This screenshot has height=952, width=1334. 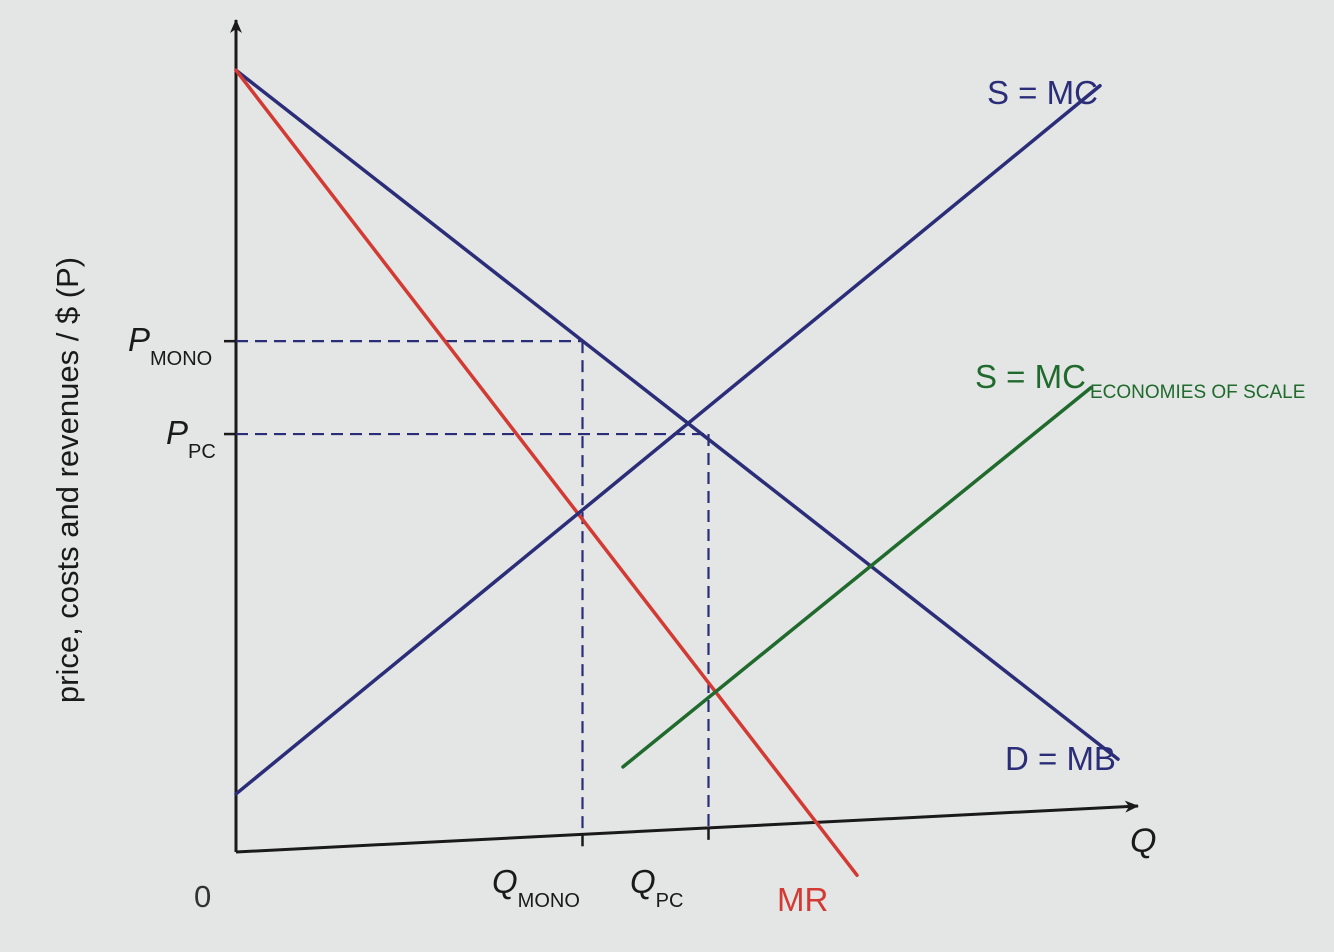 What do you see at coordinates (1140, 380) in the screenshot?
I see `series-label-s-mc-eos: S = MC ECONOMIES OF SCALE` at bounding box center [1140, 380].